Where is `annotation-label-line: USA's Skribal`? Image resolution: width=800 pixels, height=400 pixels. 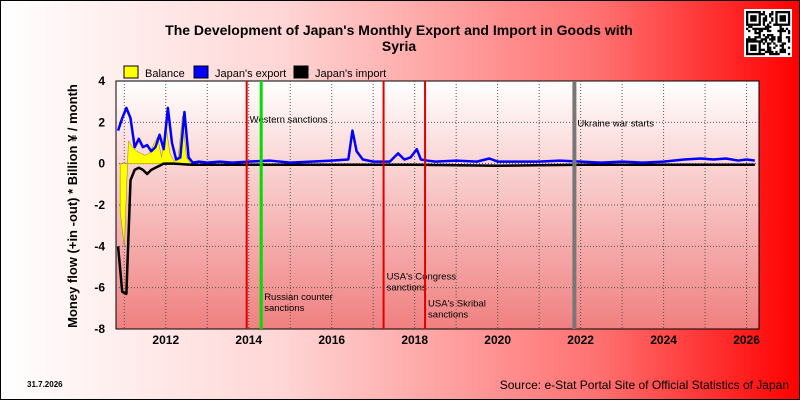
annotation-label-line: USA's Skribal is located at coordinates (457, 303).